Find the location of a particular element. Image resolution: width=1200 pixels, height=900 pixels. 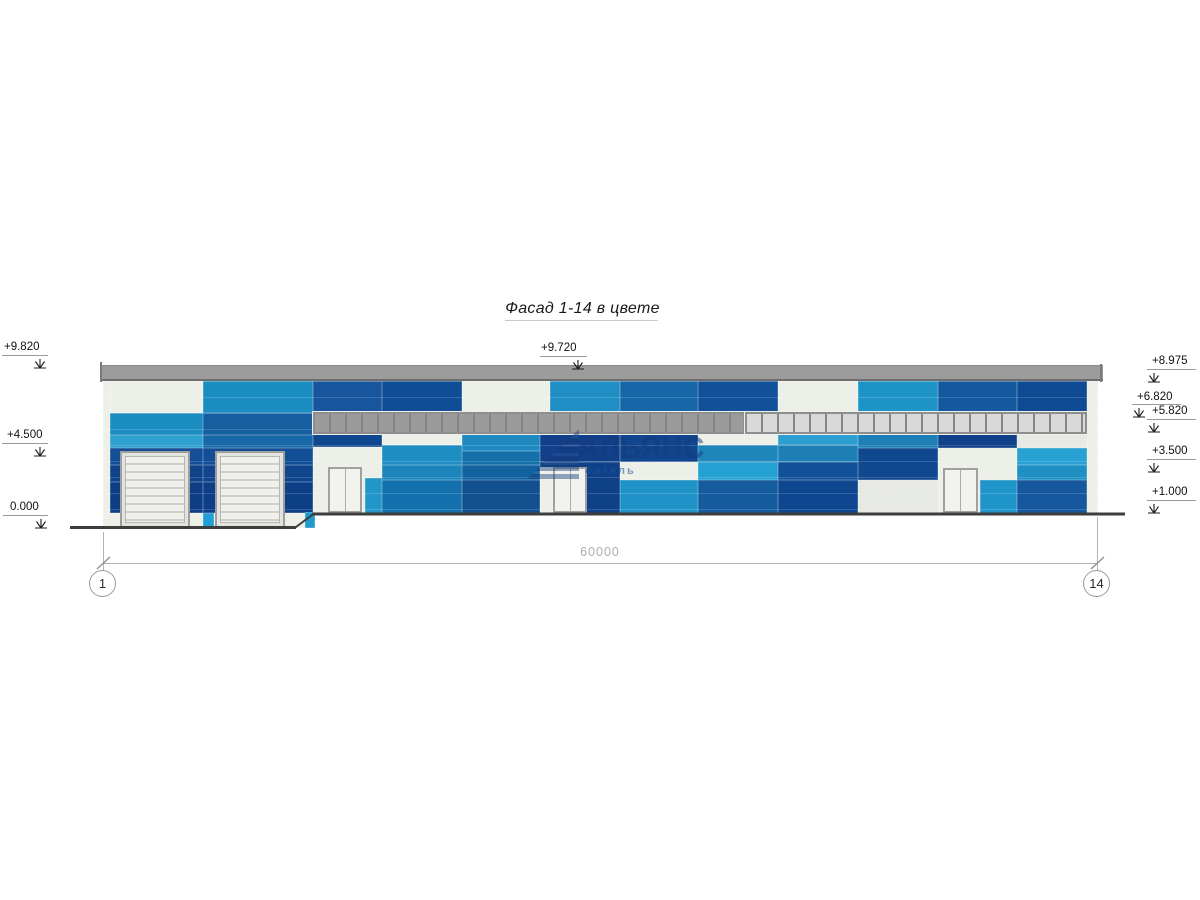

axis-bubble-14: 14 is located at coordinates (1096, 583).